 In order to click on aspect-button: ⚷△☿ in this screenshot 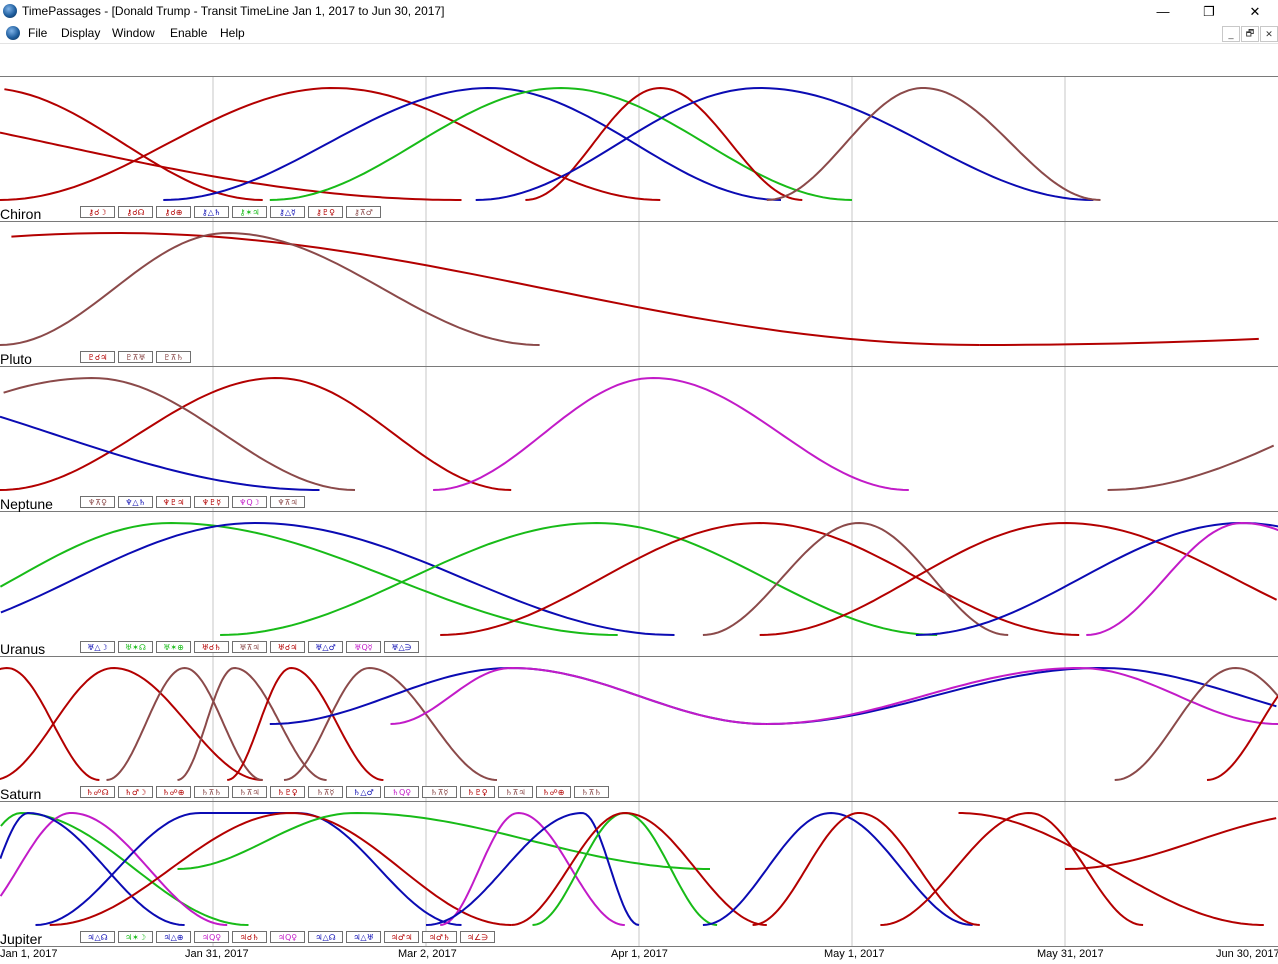, I will do `click(287, 212)`.